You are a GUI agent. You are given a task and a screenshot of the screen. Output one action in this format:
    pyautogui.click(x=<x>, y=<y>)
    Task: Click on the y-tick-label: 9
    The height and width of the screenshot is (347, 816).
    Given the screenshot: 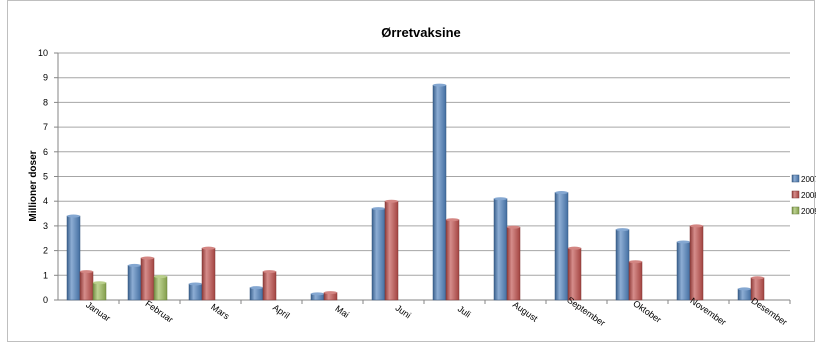 What is the action you would take?
    pyautogui.click(x=45, y=78)
    